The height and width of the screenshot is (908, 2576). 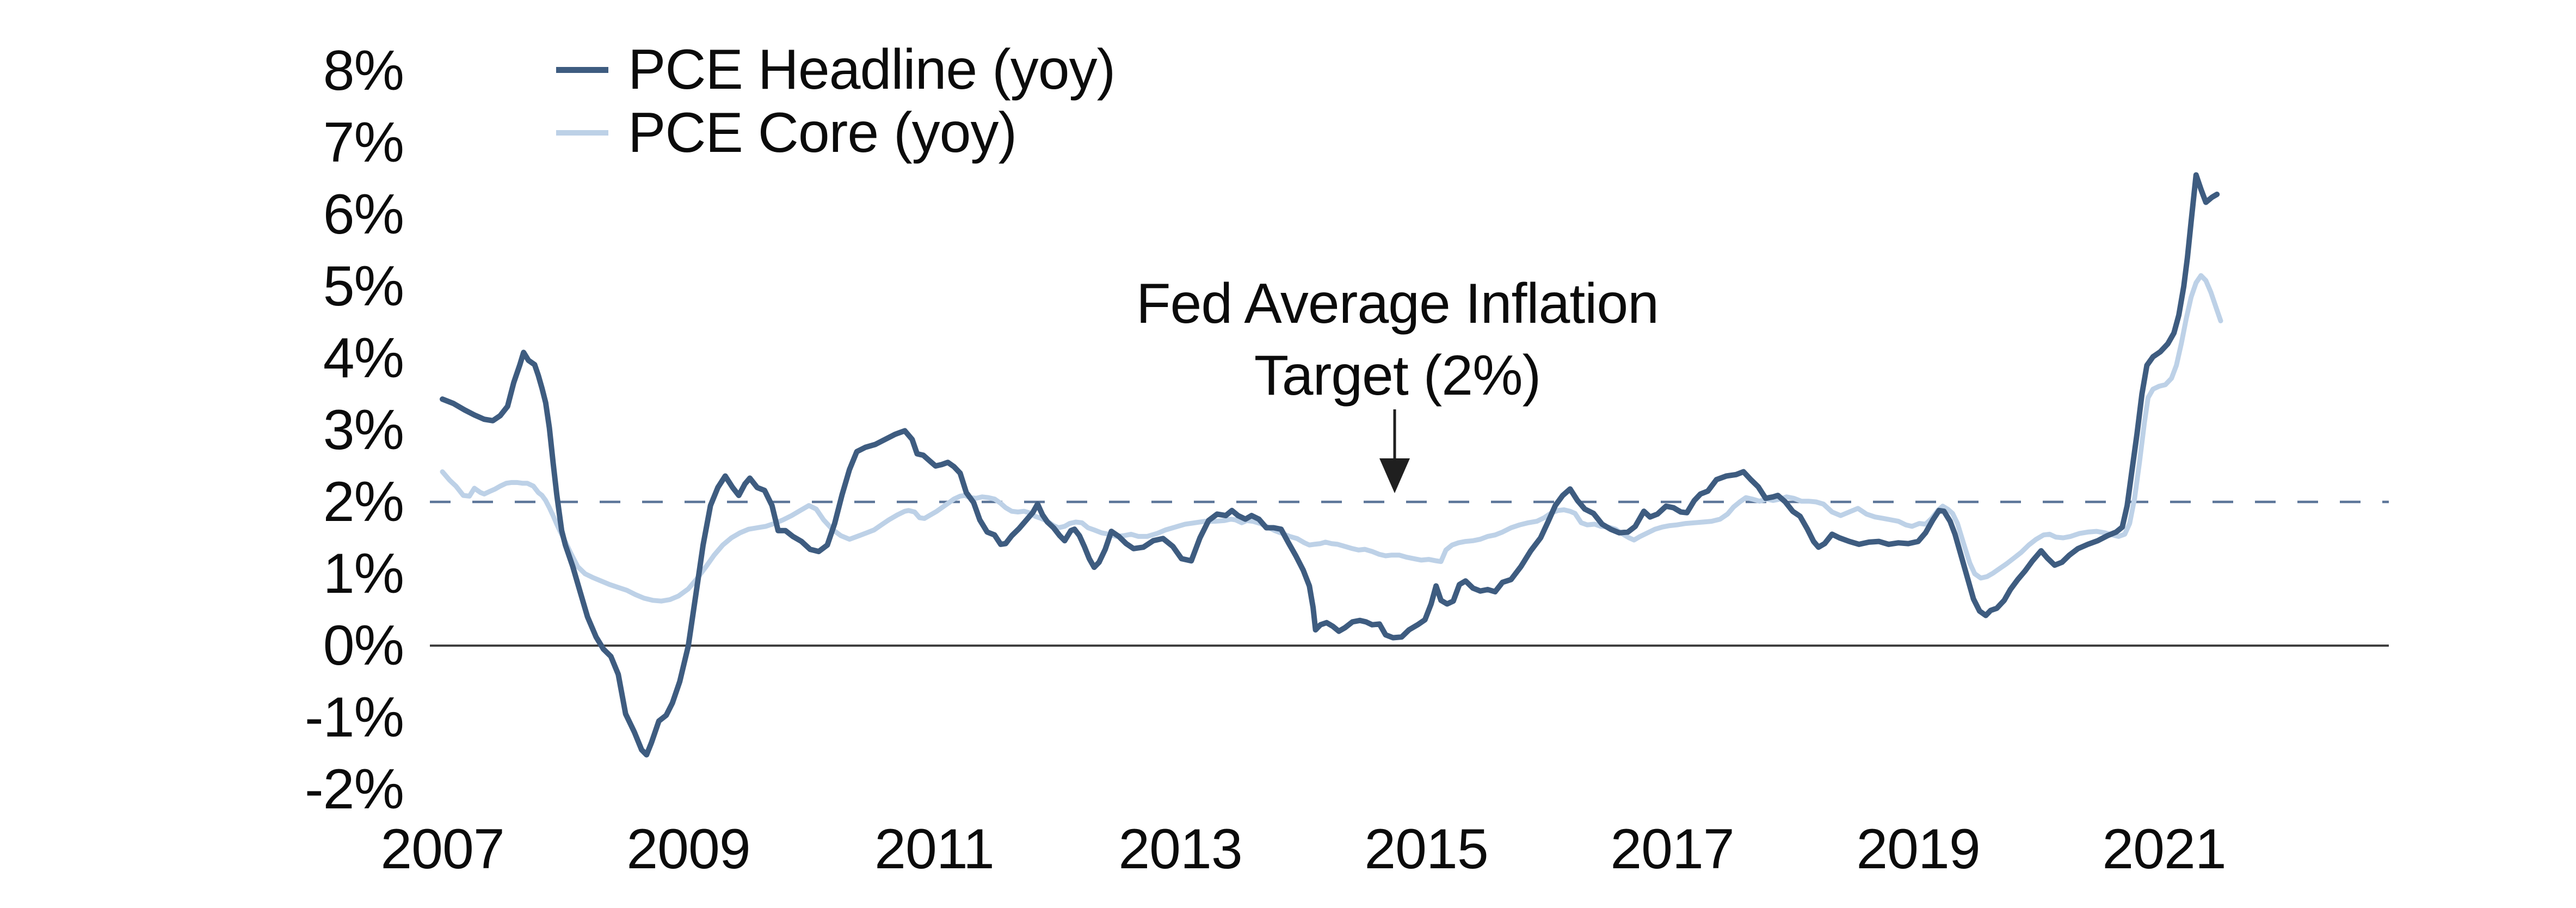 What do you see at coordinates (363, 358) in the screenshot?
I see `y-tick-label: 4%` at bounding box center [363, 358].